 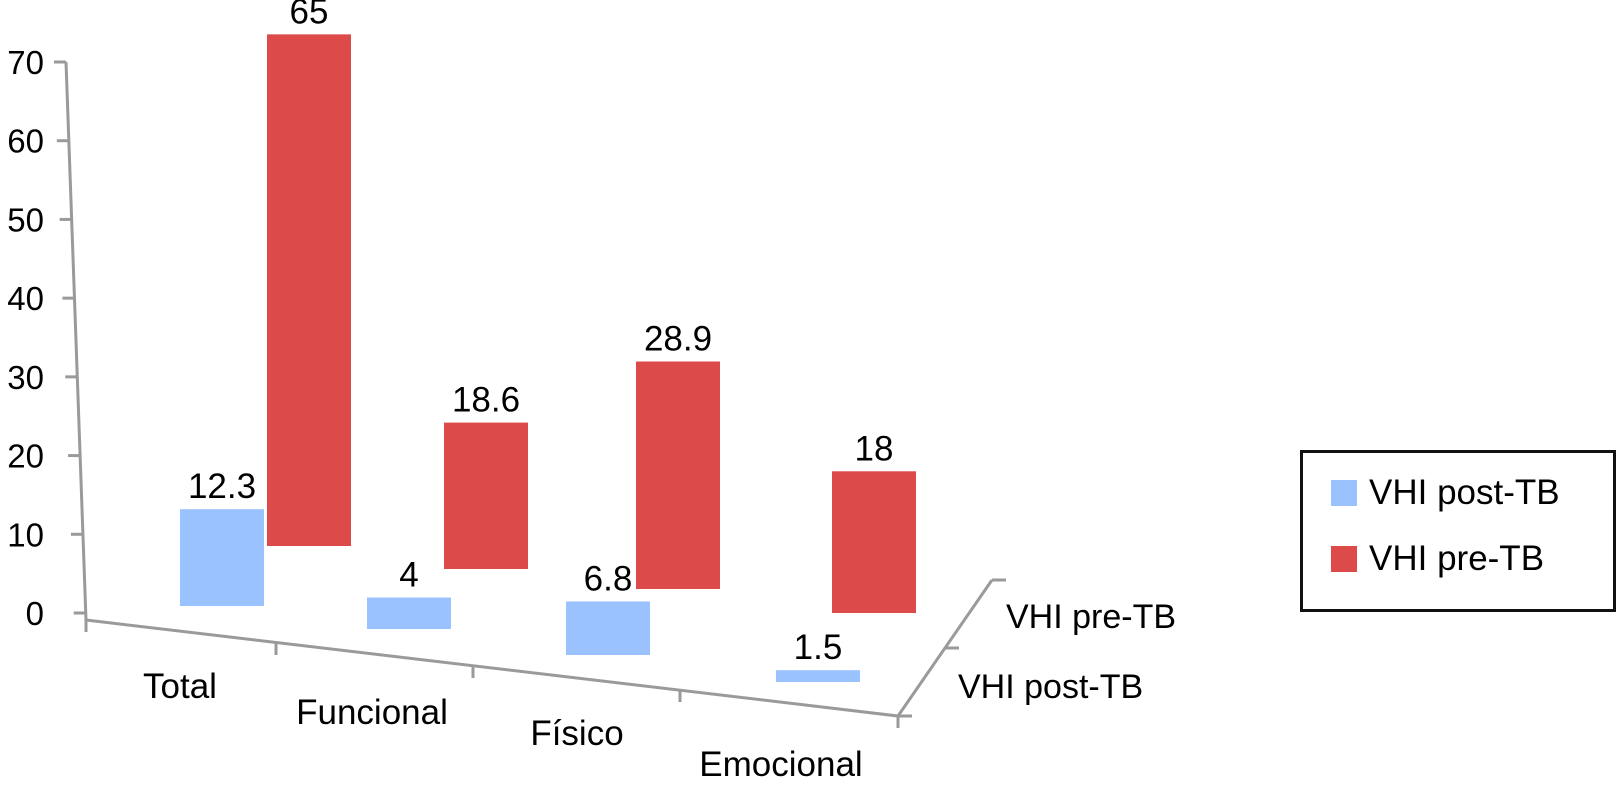 I want to click on category-label: Emocional, so click(x=780, y=764).